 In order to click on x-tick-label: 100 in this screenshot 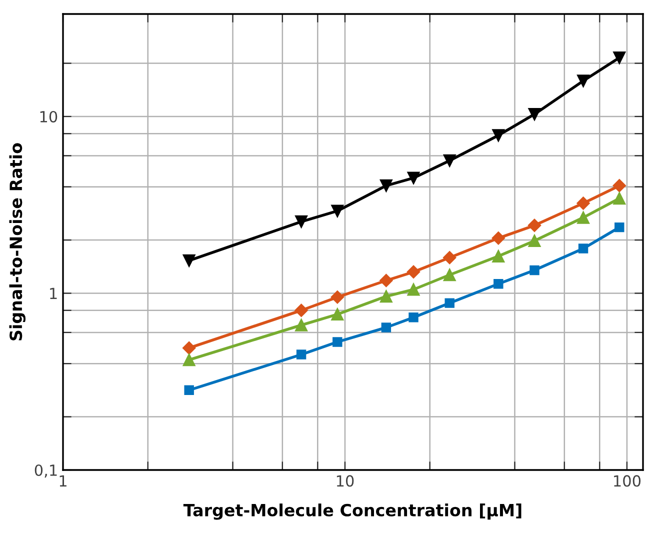, I will do `click(627, 481)`.